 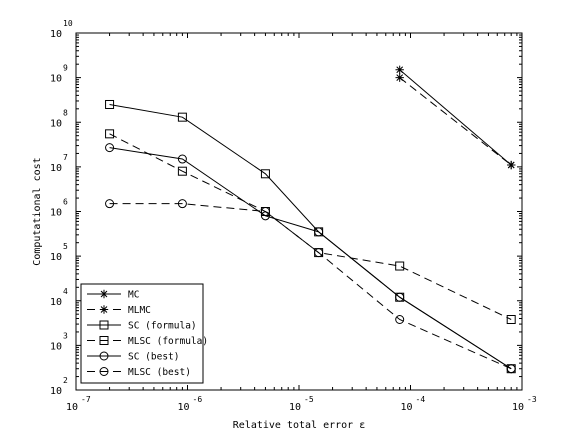 What do you see at coordinates (421, 399) in the screenshot?
I see `x-tick-exponent: -4` at bounding box center [421, 399].